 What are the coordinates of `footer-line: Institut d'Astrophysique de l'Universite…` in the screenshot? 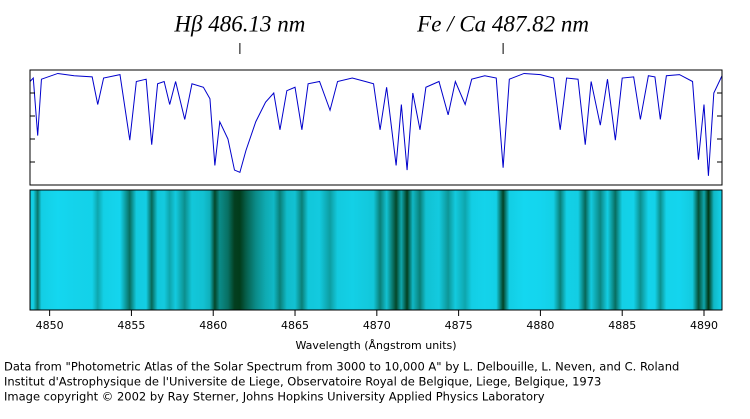 It's located at (302, 382).